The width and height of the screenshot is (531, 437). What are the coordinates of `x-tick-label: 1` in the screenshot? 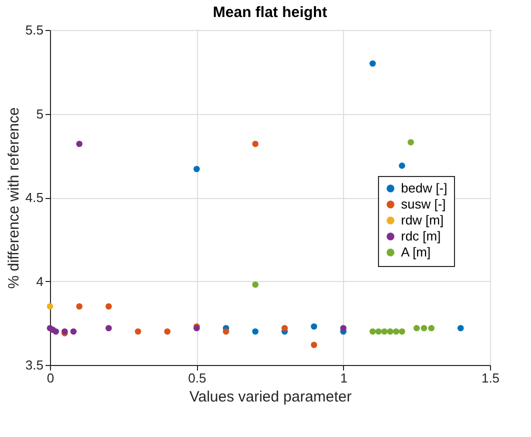 It's located at (344, 378).